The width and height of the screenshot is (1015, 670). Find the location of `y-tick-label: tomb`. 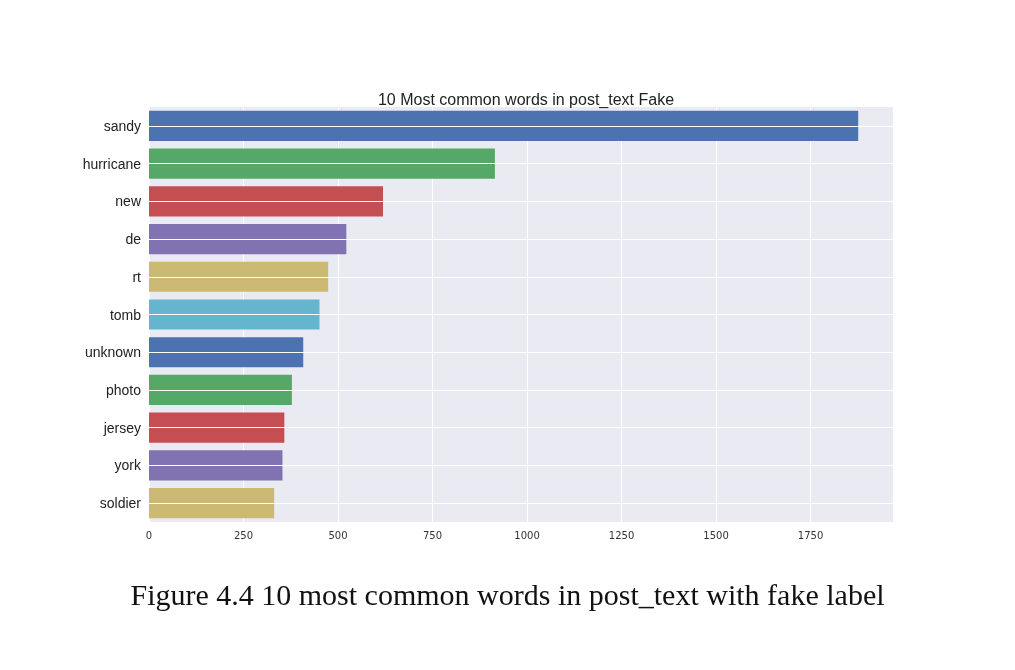

y-tick-label: tomb is located at coordinates (125, 314).